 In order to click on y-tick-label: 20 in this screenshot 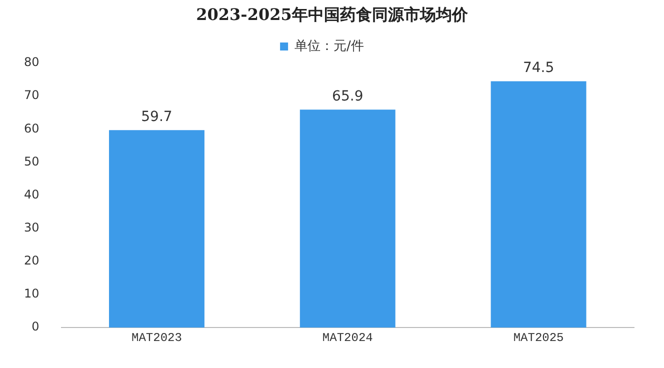, I will do `click(32, 261)`.